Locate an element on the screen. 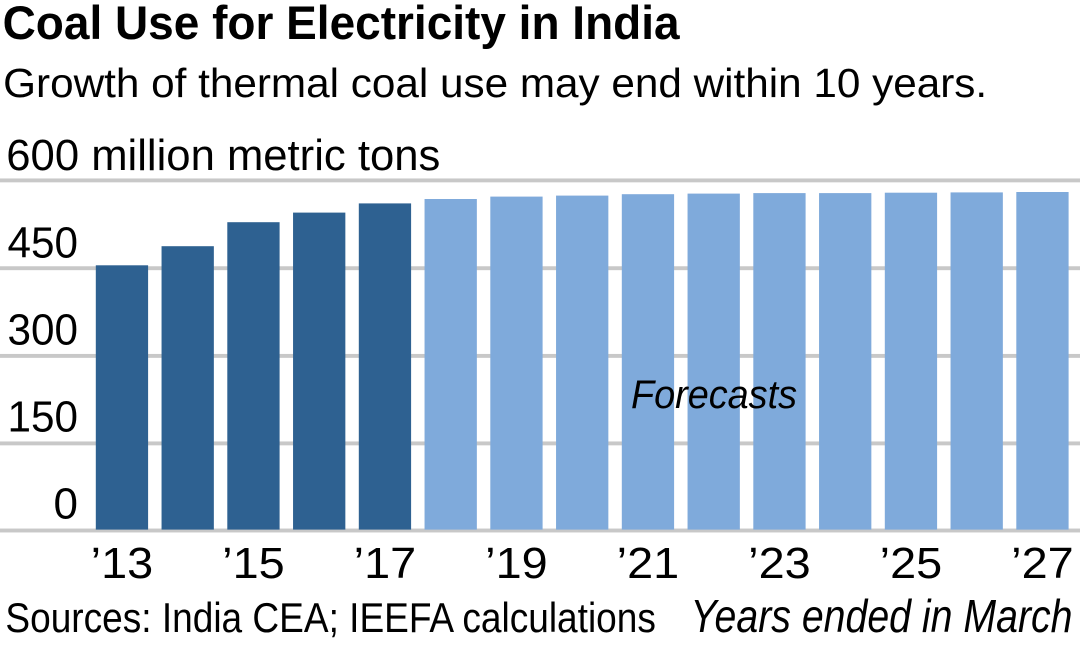 The height and width of the screenshot is (648, 1080). svg-text: ’19 is located at coordinates (516, 563).